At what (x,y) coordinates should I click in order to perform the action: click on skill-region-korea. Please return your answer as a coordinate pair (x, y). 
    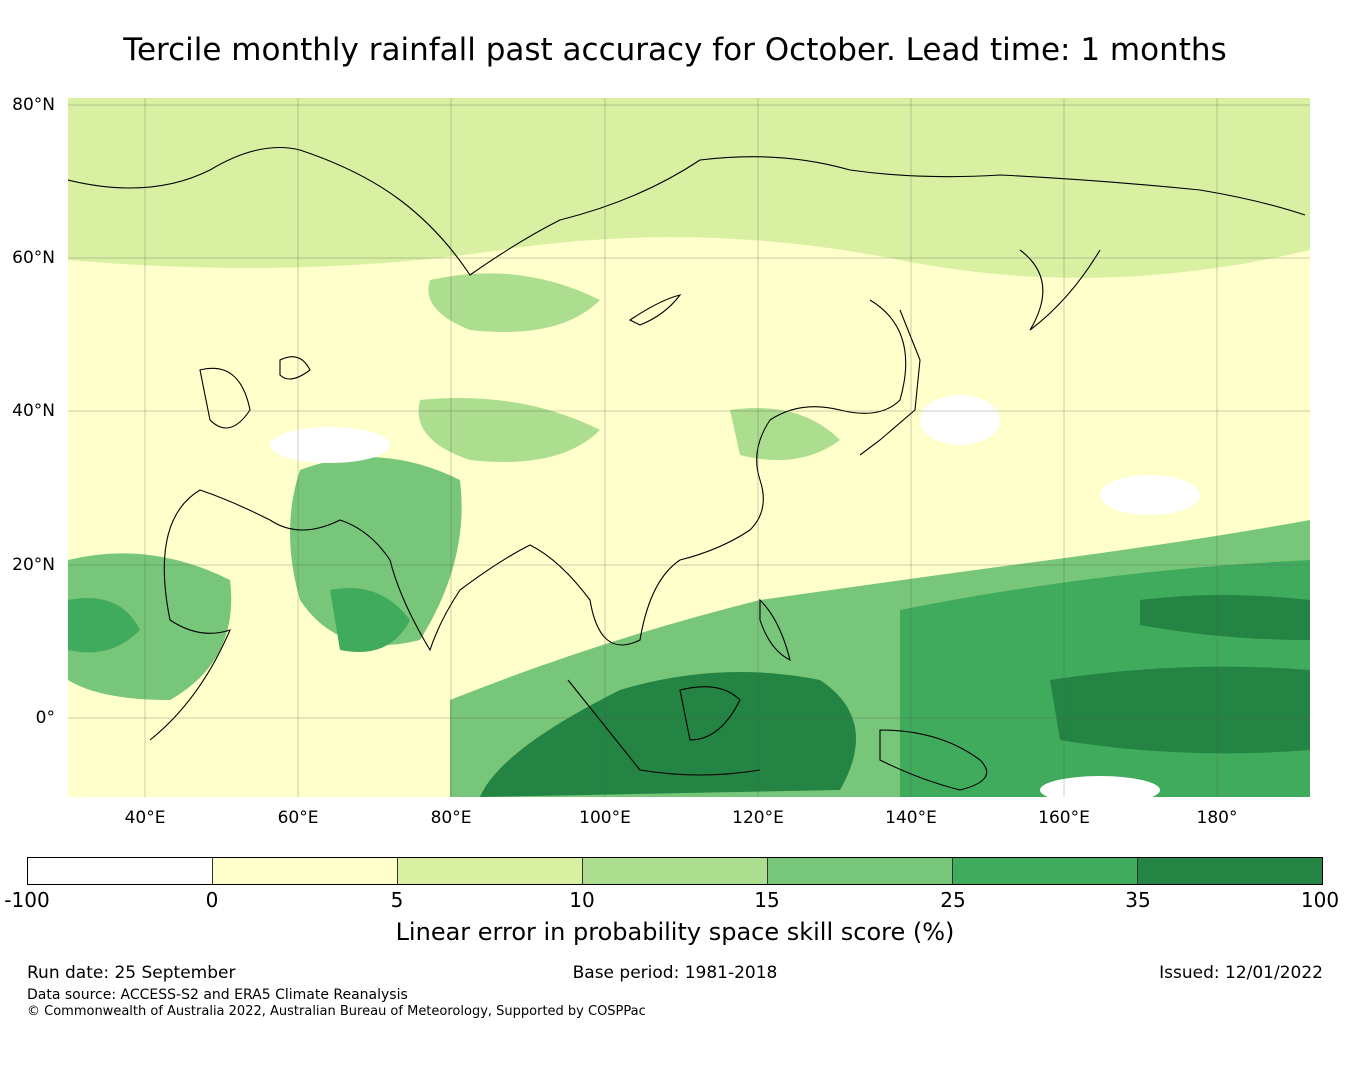
    Looking at the image, I should click on (785, 434).